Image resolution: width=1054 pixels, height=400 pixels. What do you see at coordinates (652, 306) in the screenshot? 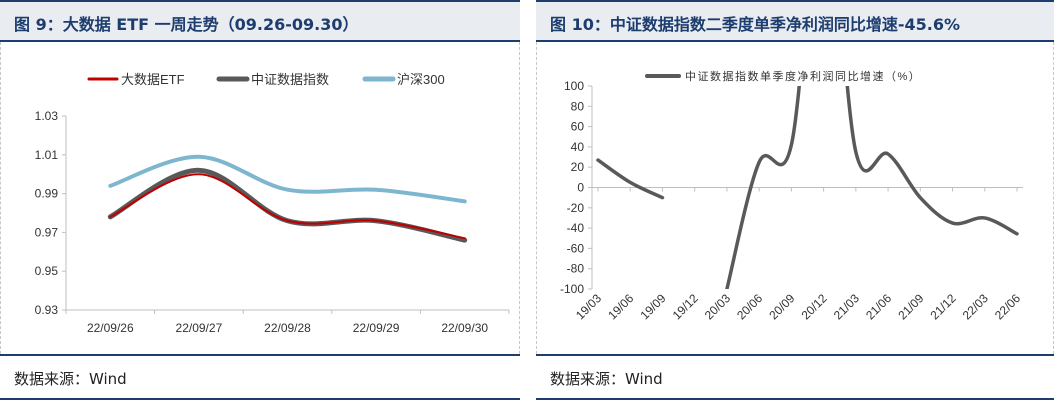
I see `x-tick-label: 19/09` at bounding box center [652, 306].